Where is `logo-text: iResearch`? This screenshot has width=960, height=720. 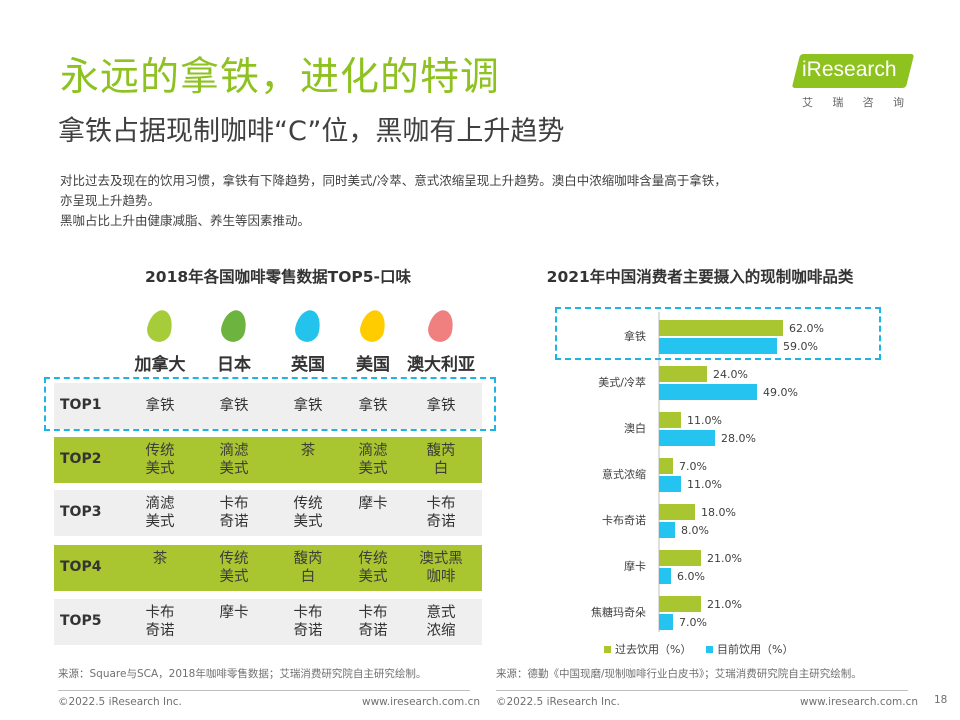
logo-text: iResearch is located at coordinates (849, 69).